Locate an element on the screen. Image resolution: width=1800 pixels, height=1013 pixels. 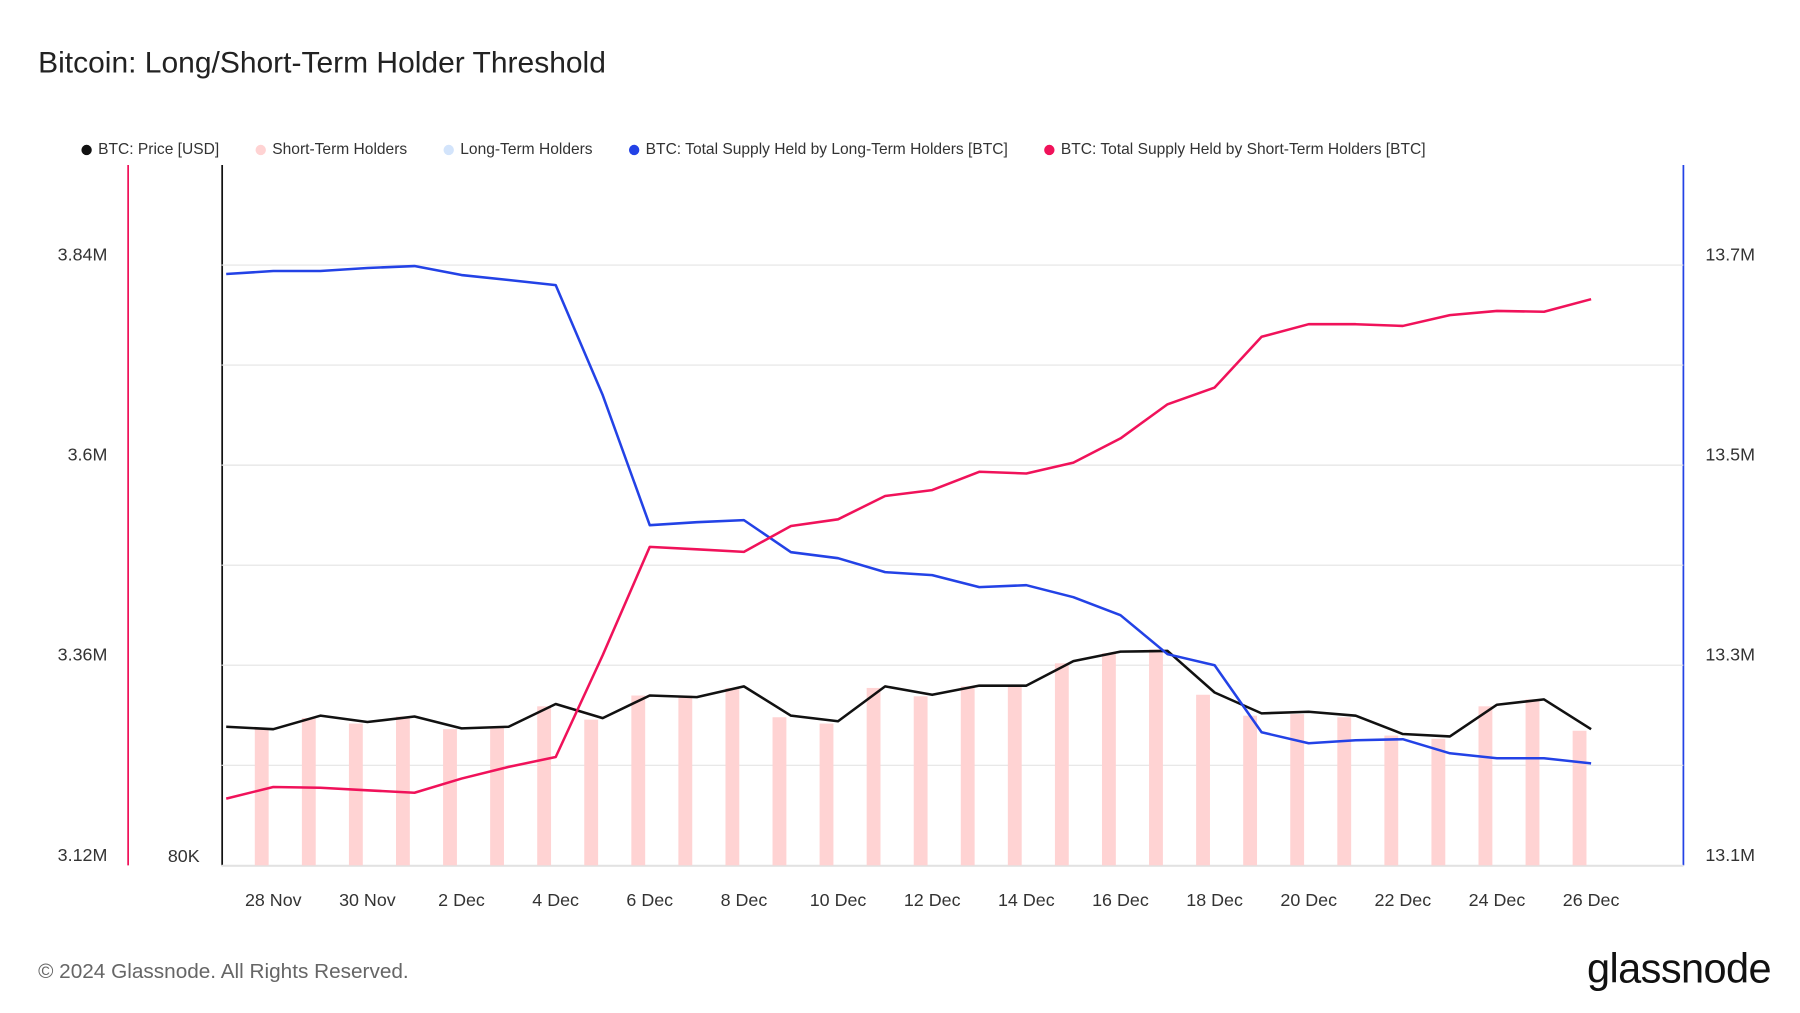
x-tick-label: 26 Dec is located at coordinates (1591, 900).